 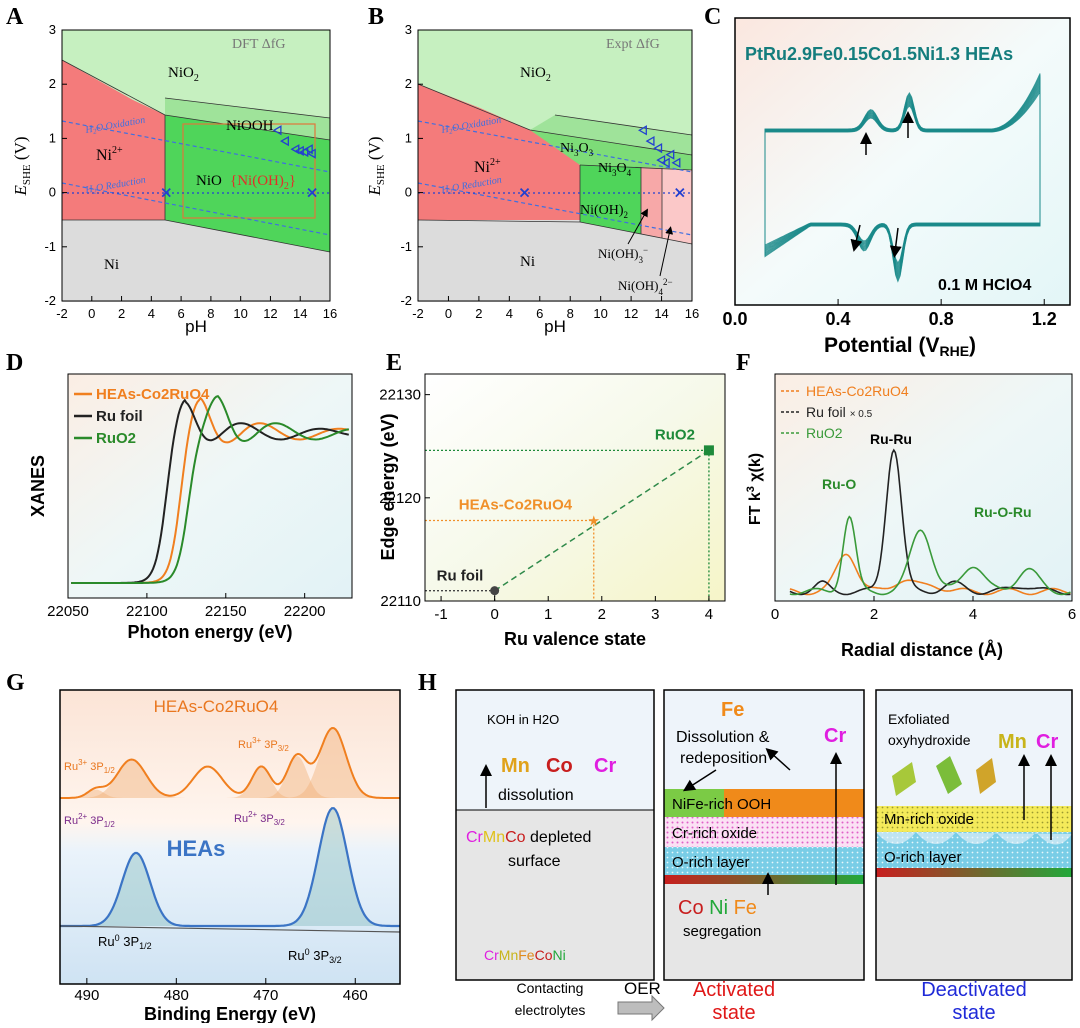 I want to click on layer-mn-oxide: Mn-rich oxide, so click(x=929, y=819).